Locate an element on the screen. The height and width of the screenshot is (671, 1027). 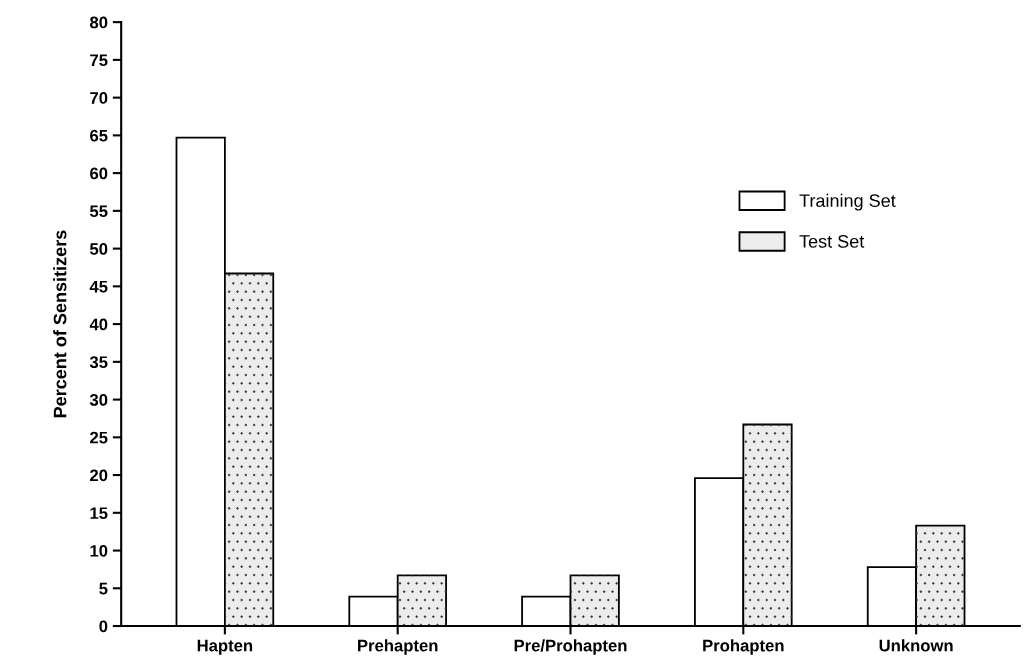
y-tick-label: 45 is located at coordinates (98, 286).